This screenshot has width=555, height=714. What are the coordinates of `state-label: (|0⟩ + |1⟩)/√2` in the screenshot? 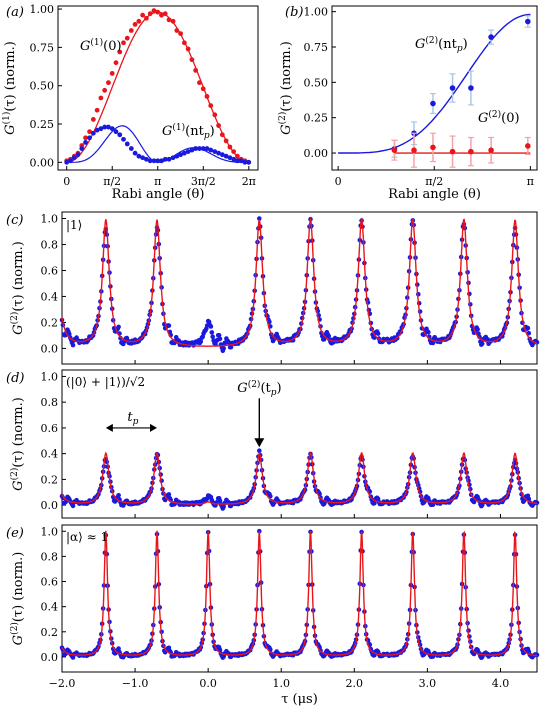 It's located at (105, 382).